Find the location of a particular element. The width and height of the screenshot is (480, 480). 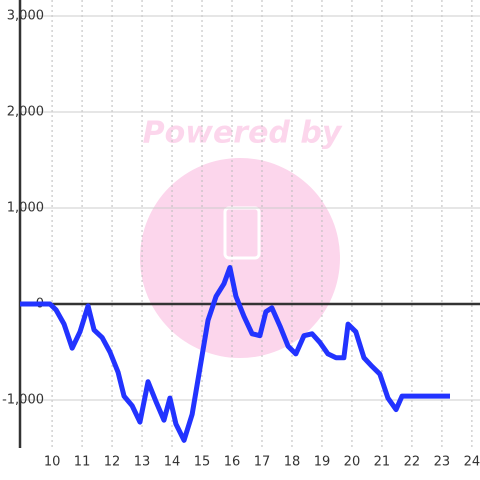

x-tick-label: 22 is located at coordinates (412, 462).